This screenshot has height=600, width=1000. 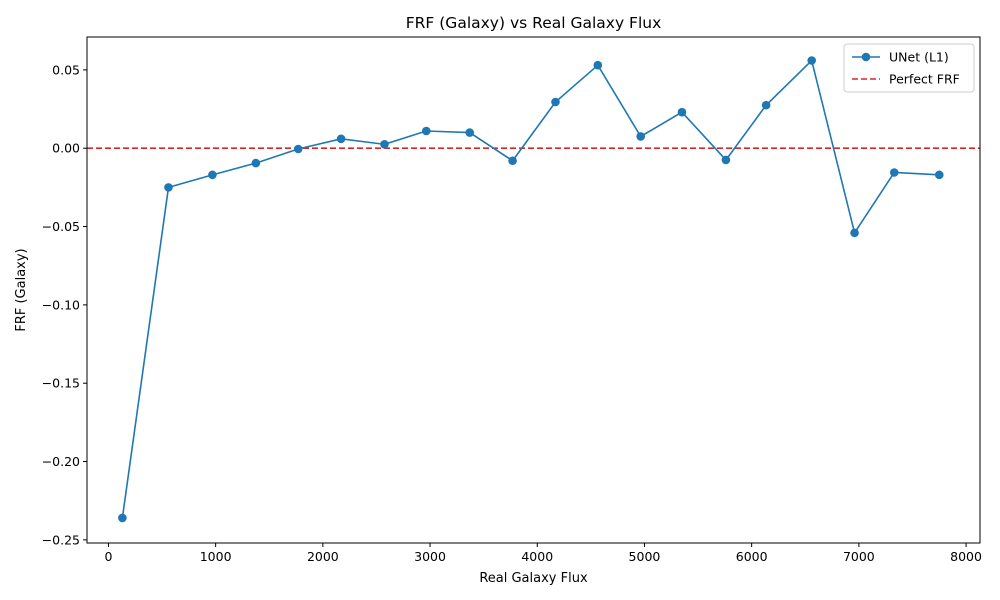 I want to click on x-tick-label: 4000, so click(x=537, y=556).